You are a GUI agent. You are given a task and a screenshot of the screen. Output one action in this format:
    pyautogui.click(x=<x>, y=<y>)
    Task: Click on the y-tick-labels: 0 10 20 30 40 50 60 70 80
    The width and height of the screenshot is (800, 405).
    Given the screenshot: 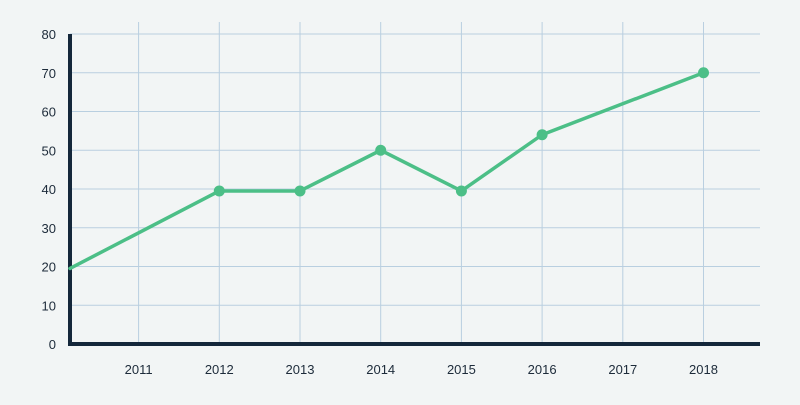 What is the action you would take?
    pyautogui.click(x=49, y=189)
    